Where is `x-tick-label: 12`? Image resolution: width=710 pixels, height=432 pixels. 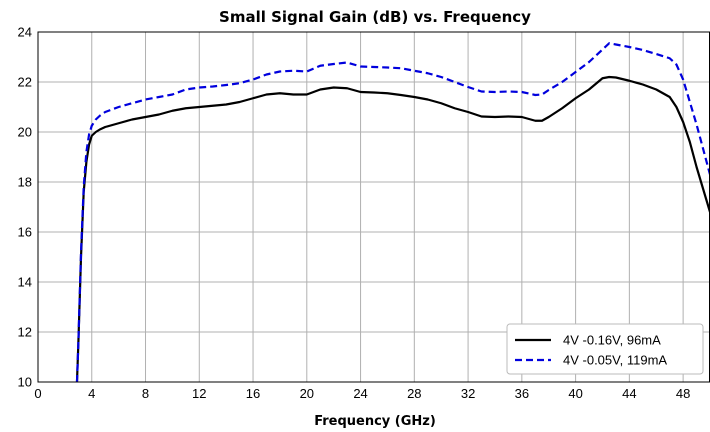 x-tick-label: 12 is located at coordinates (199, 393).